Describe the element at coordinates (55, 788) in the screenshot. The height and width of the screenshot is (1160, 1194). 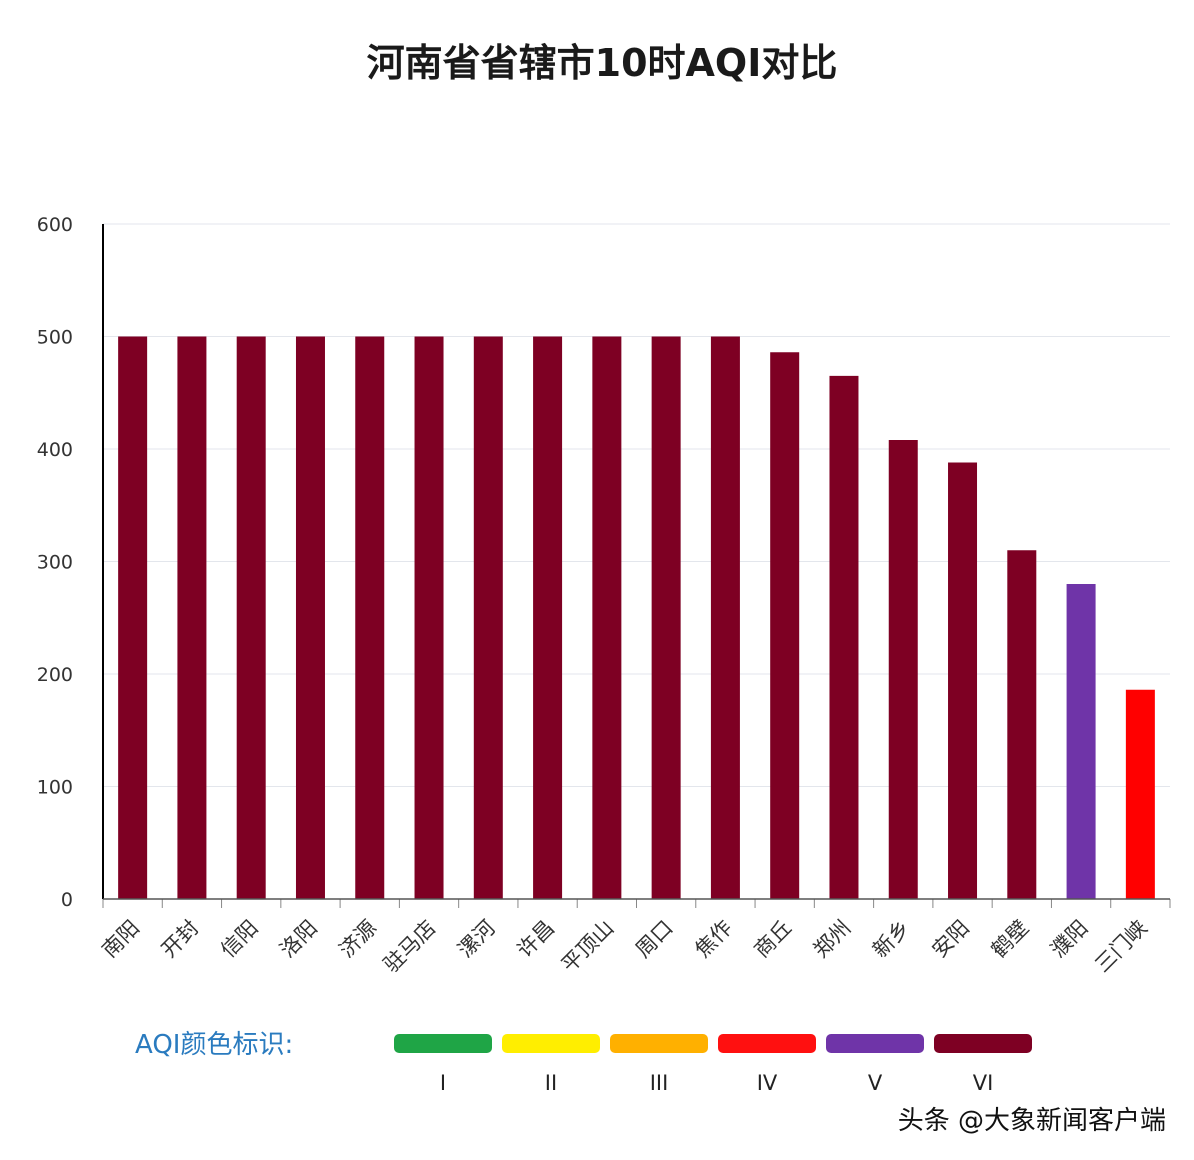
I see `y-tick-label: 100` at that location.